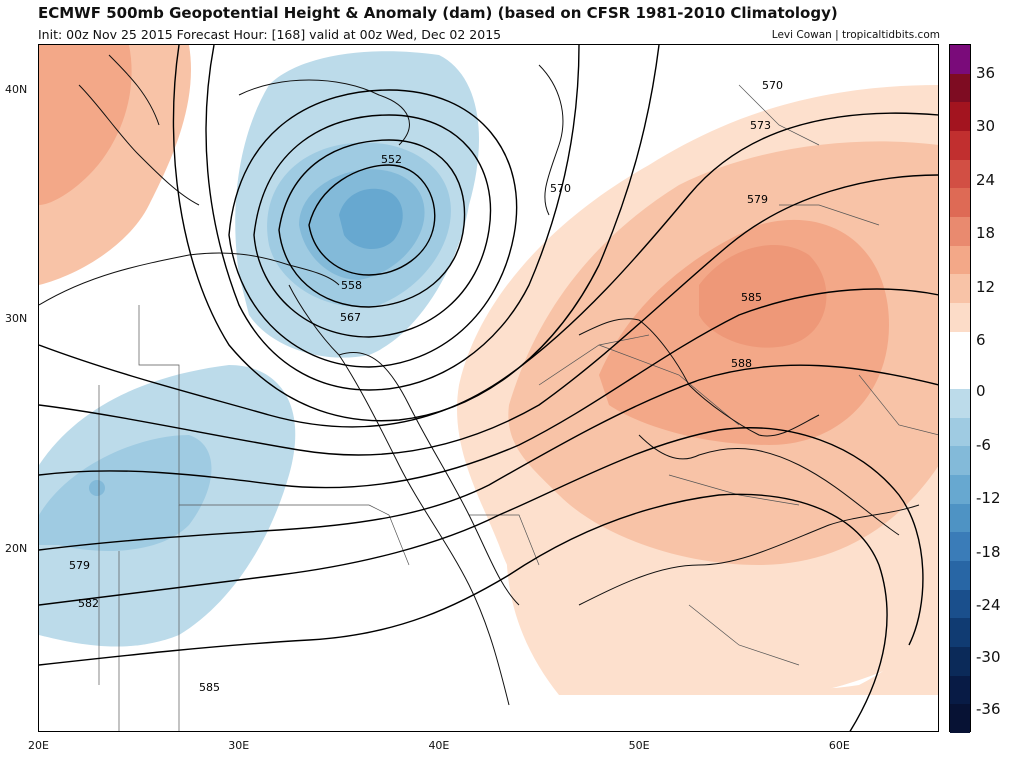  Describe the element at coordinates (763, 296) in the screenshot. I see `positive-anomaly-core` at that location.